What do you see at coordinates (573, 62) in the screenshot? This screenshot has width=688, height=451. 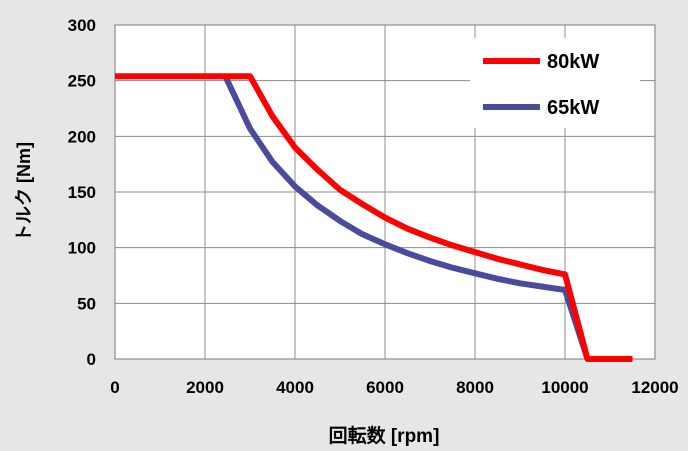 I see `legend-label: 80kW` at bounding box center [573, 62].